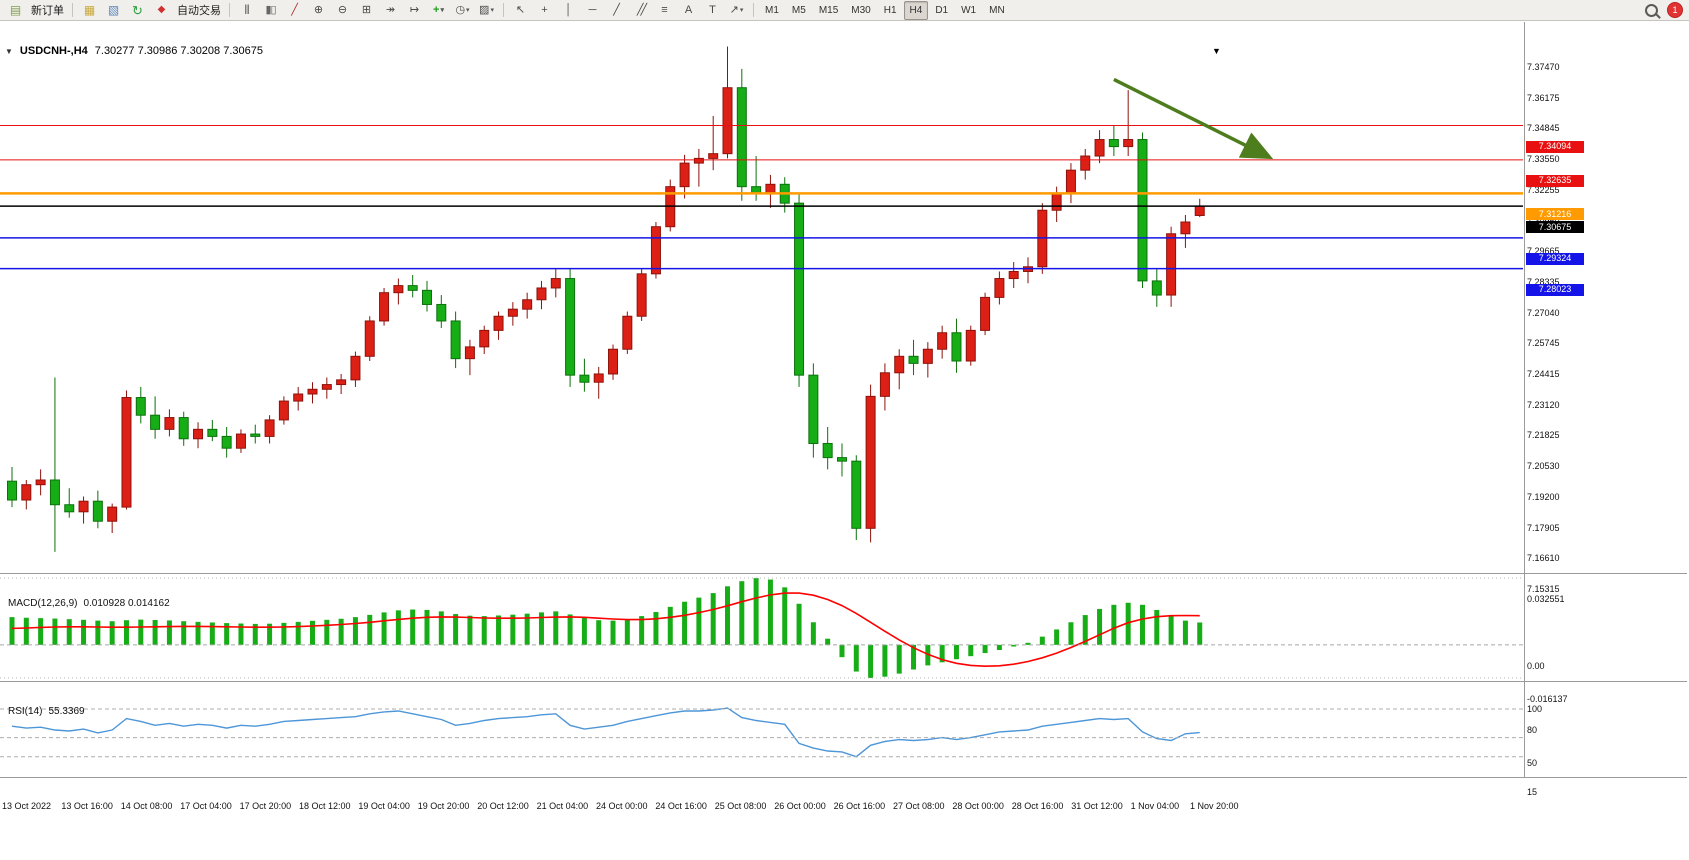 The height and width of the screenshot is (860, 1689). I want to click on trend-arrow-annotation, so click(1193, 118).